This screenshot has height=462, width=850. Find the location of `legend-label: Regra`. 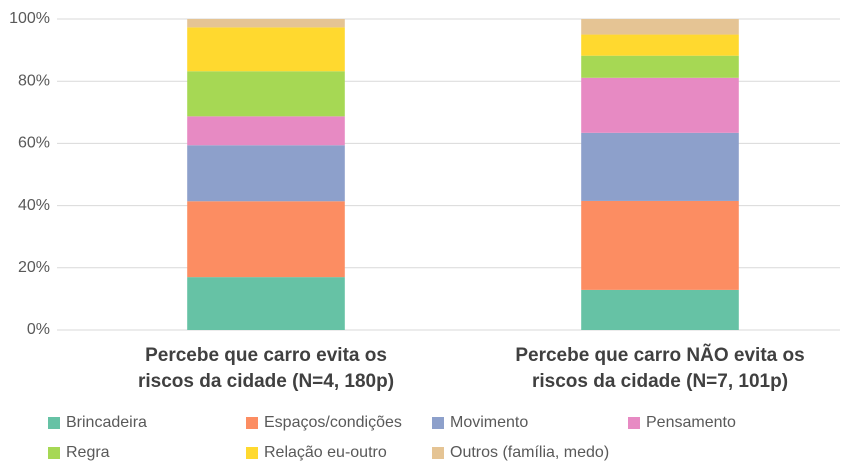

legend-label: Regra is located at coordinates (88, 452).